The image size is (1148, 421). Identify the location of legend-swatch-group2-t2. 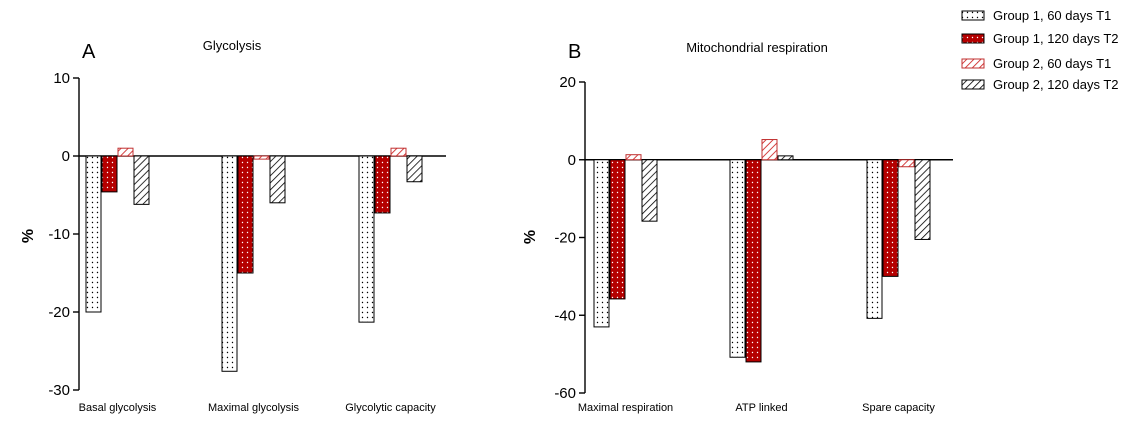
(973, 84).